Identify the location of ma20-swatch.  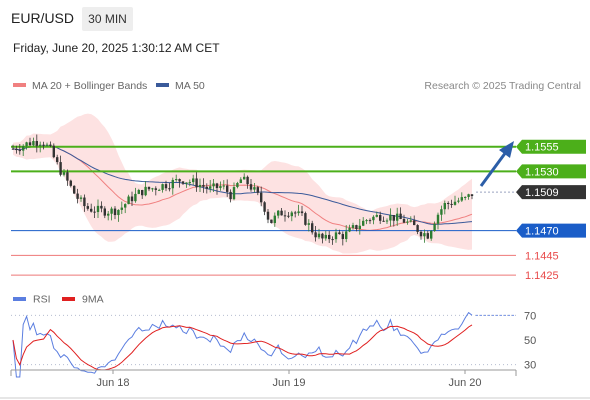
(19, 85).